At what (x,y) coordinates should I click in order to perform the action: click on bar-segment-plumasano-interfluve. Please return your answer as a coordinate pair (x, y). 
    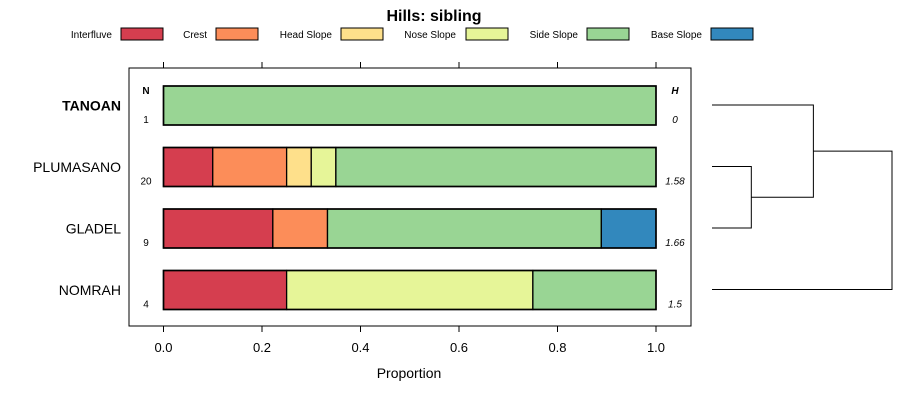
    Looking at the image, I should click on (188, 167).